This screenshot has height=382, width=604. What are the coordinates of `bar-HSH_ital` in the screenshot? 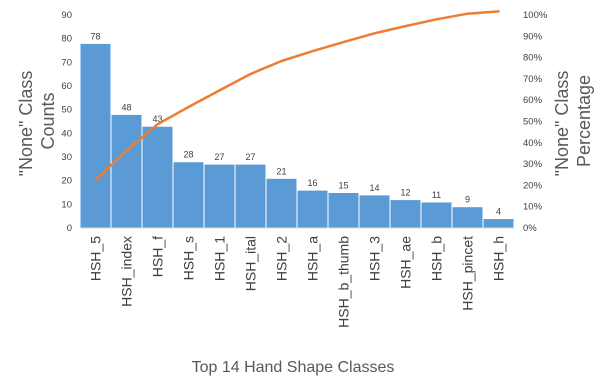 It's located at (250, 196).